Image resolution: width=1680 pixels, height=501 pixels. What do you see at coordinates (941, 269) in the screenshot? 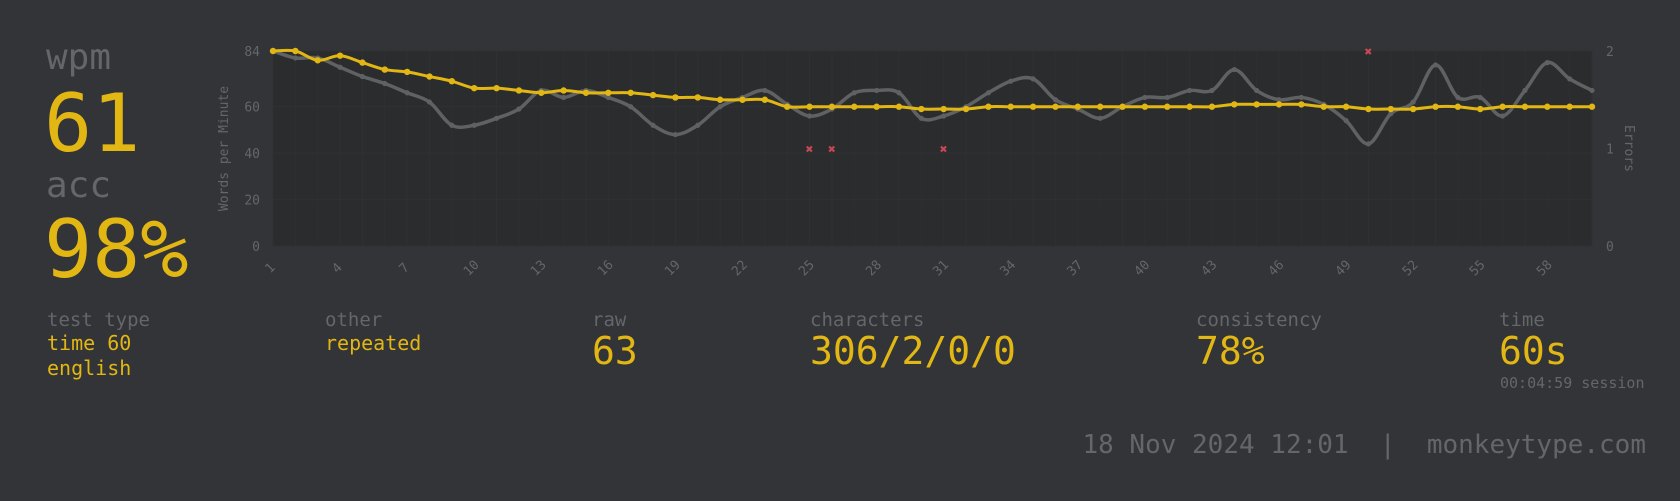
I see `x-tick-label: 31` at bounding box center [941, 269].